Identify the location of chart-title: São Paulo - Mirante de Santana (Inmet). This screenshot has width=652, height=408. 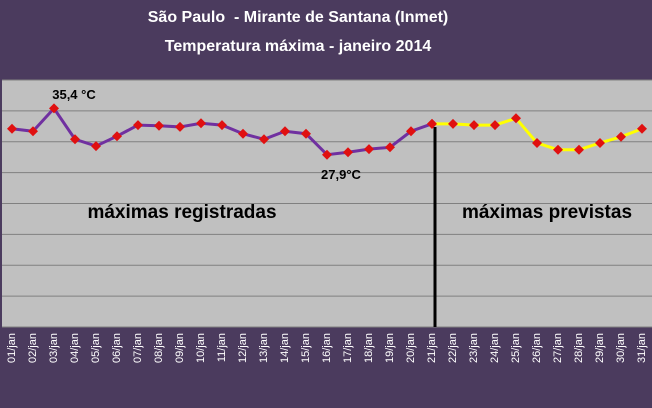
(298, 17).